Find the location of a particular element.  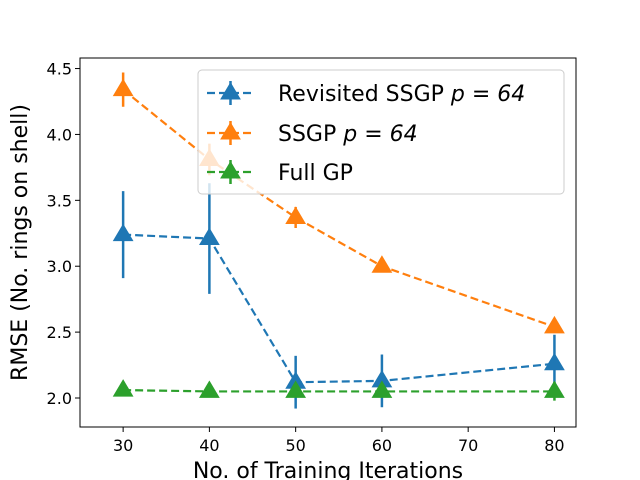

y-tick-label: 4.5 is located at coordinates (59, 69).